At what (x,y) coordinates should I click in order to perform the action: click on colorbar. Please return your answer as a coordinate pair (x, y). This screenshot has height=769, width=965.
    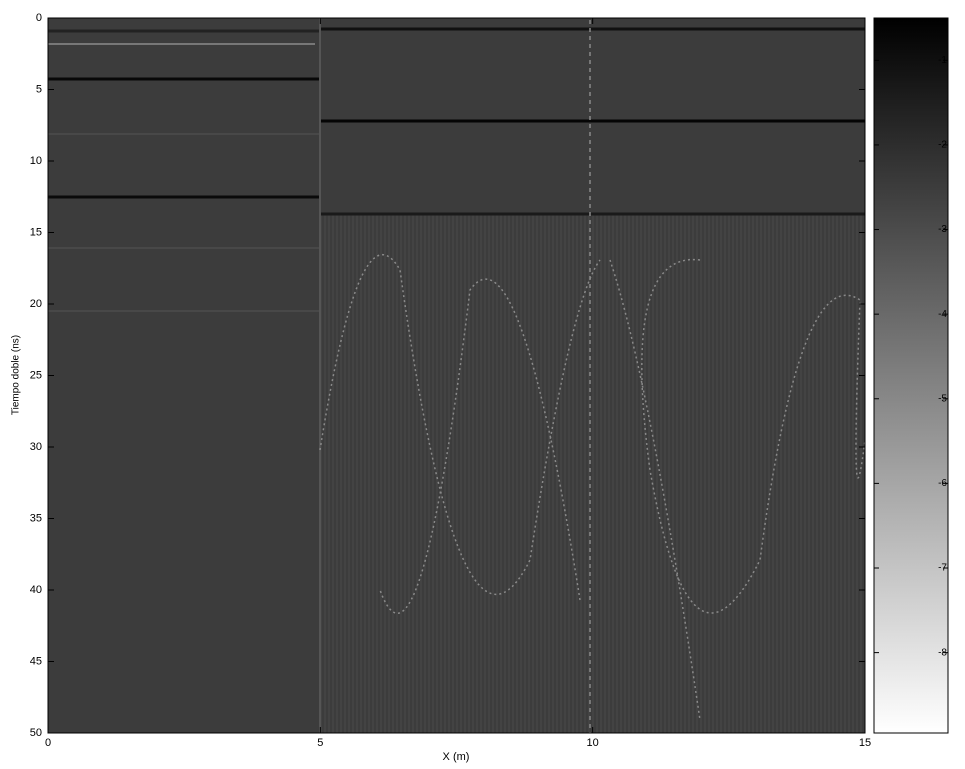
    Looking at the image, I should click on (911, 375).